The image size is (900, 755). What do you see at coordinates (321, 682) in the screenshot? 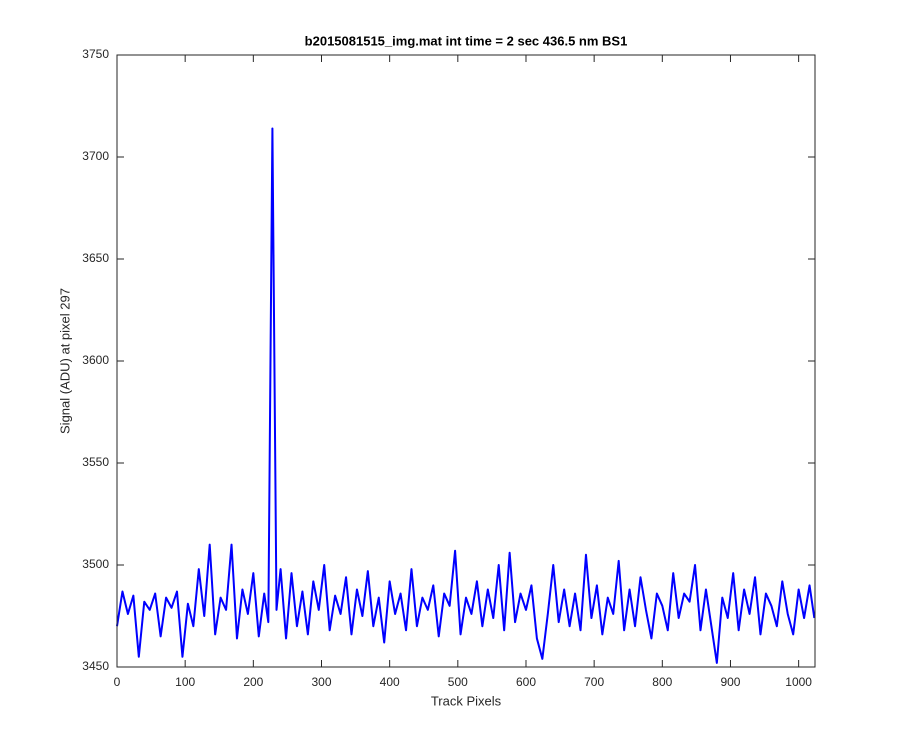
I see `x-tick-label: 300` at bounding box center [321, 682].